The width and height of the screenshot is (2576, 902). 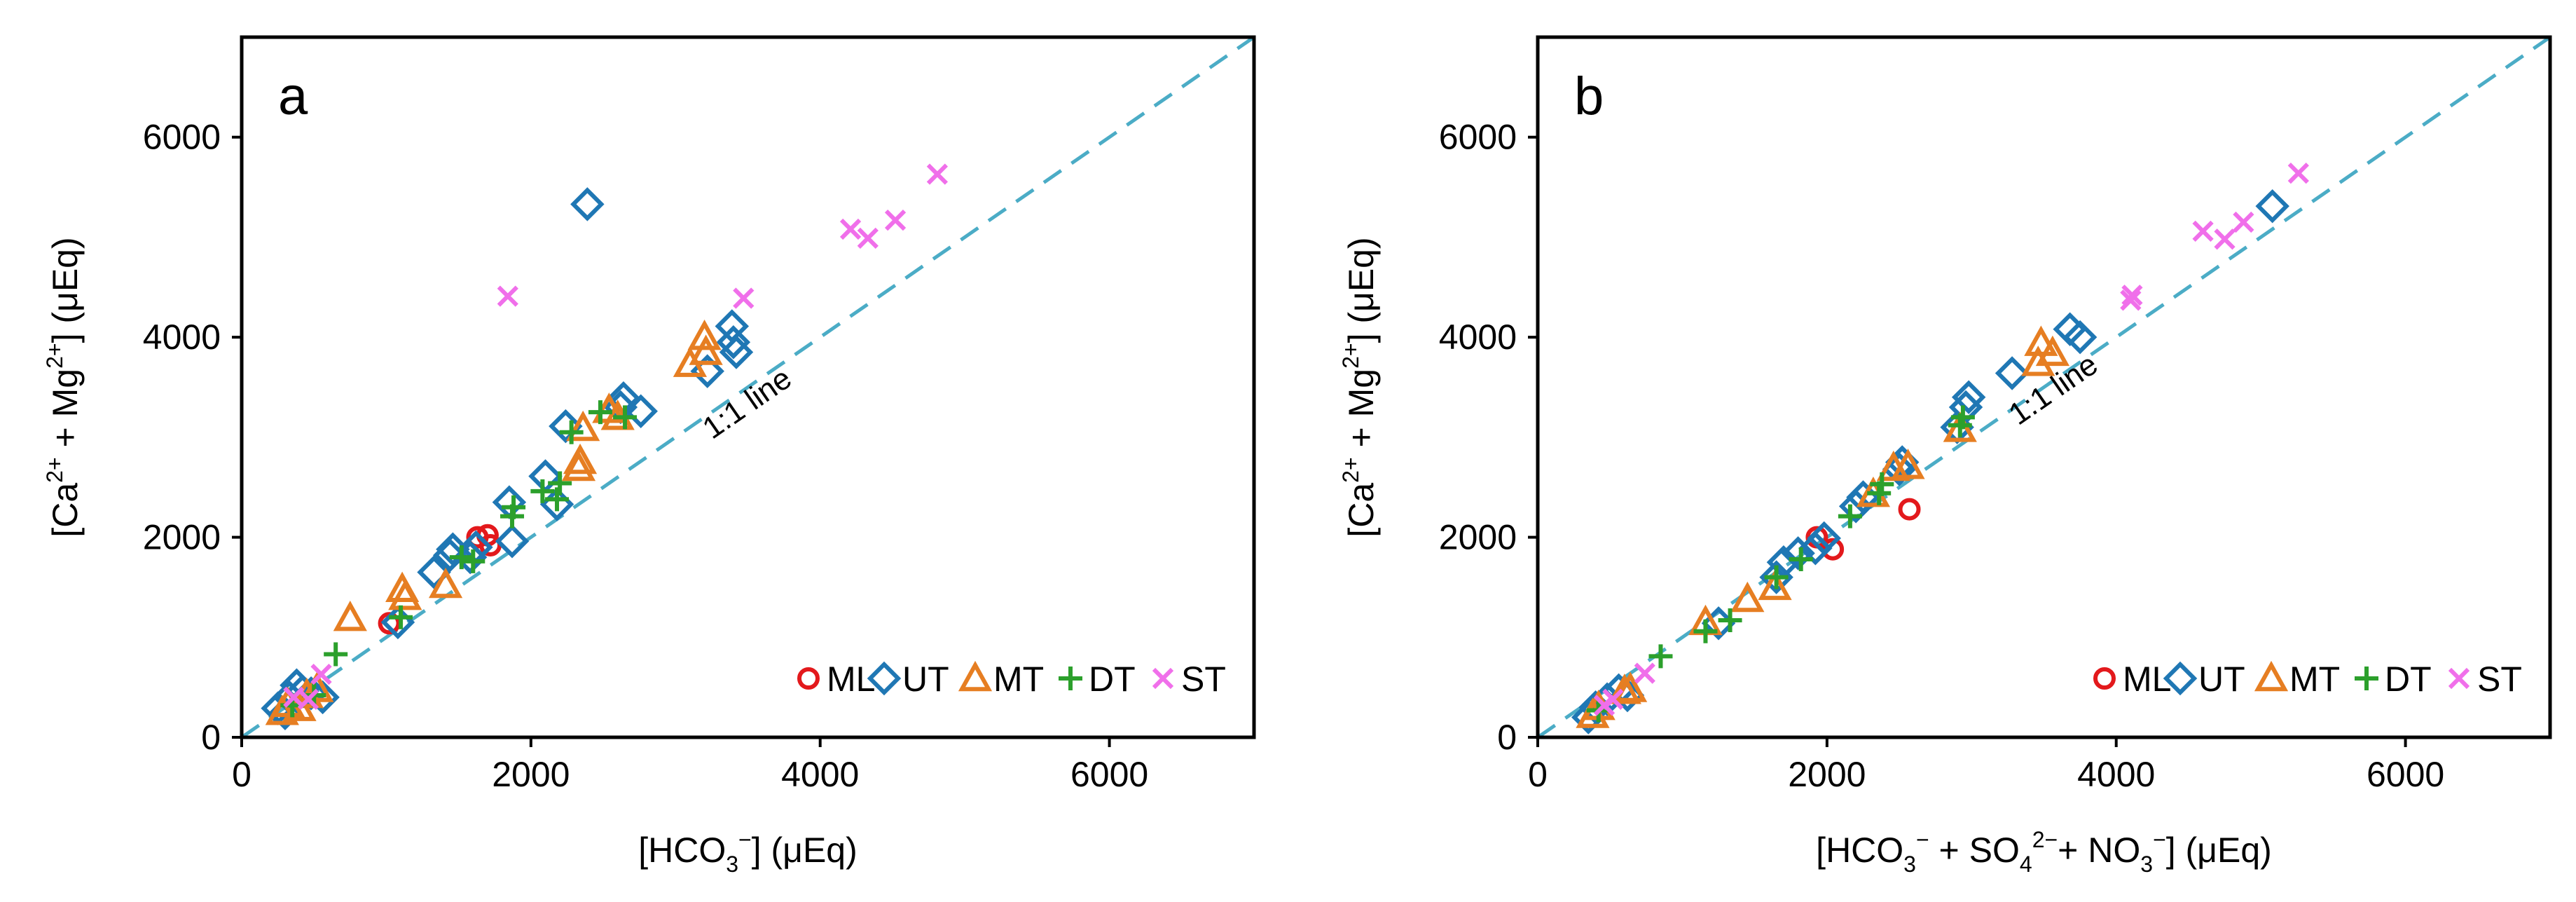 What do you see at coordinates (2366, 678) in the screenshot?
I see `legend-marker-dt` at bounding box center [2366, 678].